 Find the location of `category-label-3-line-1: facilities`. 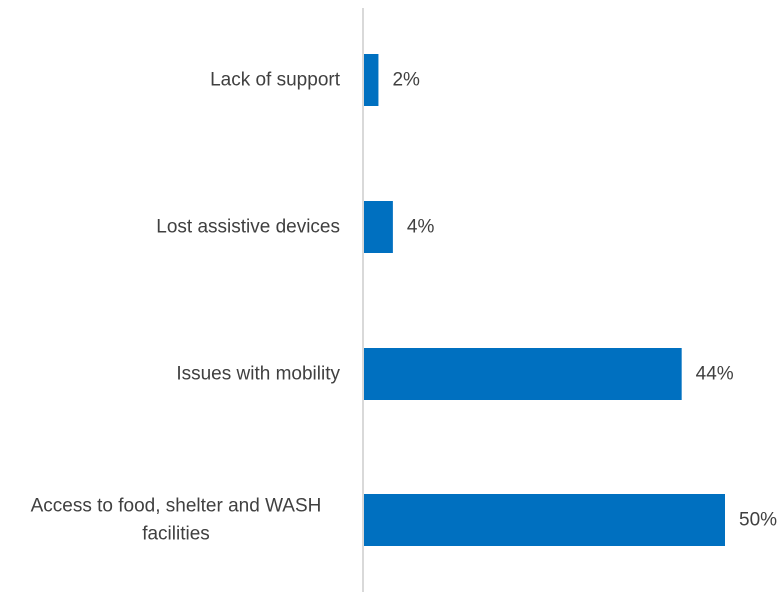

category-label-3-line-1: facilities is located at coordinates (176, 534).